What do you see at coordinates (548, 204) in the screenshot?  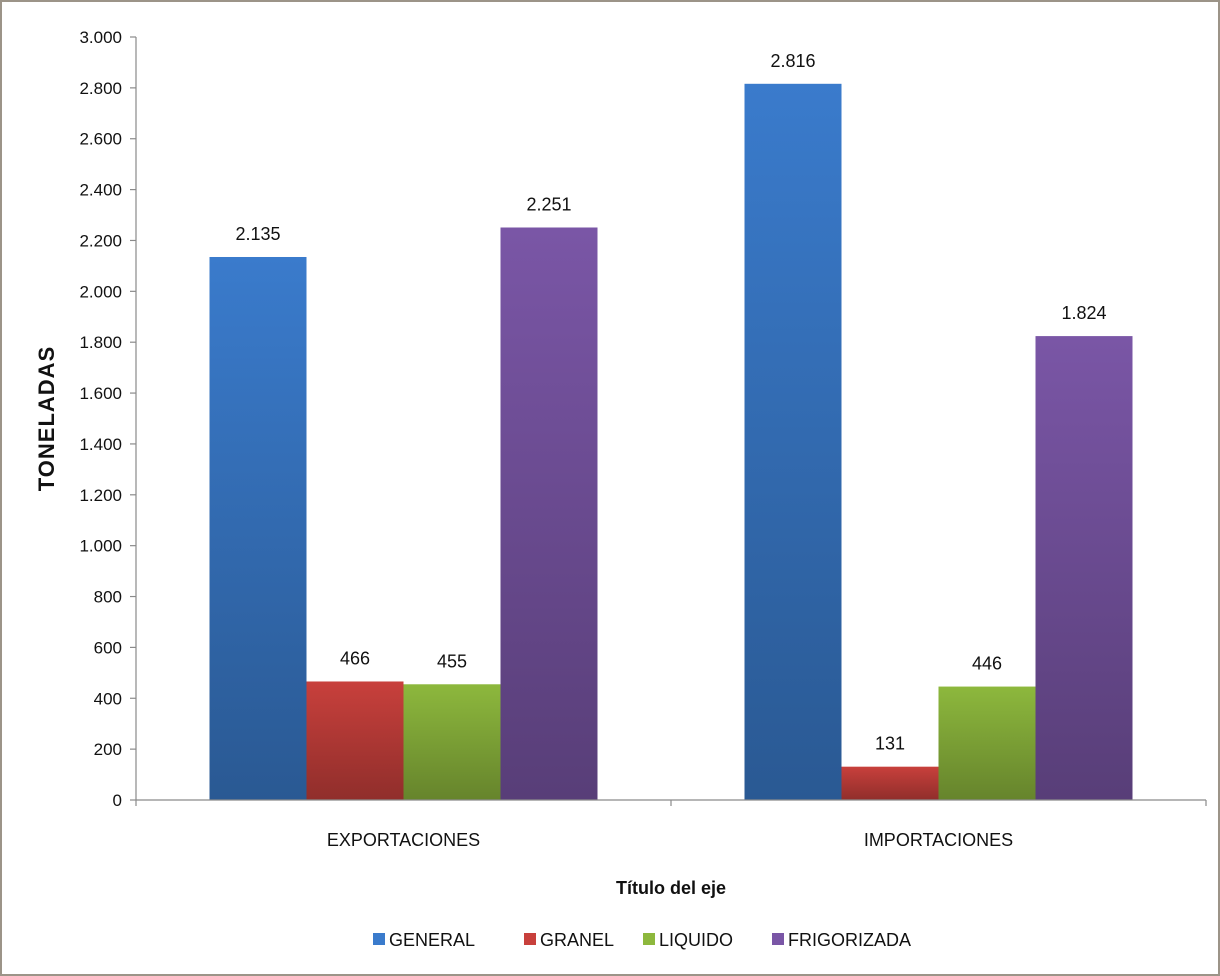 I see `data-label: 2.251` at bounding box center [548, 204].